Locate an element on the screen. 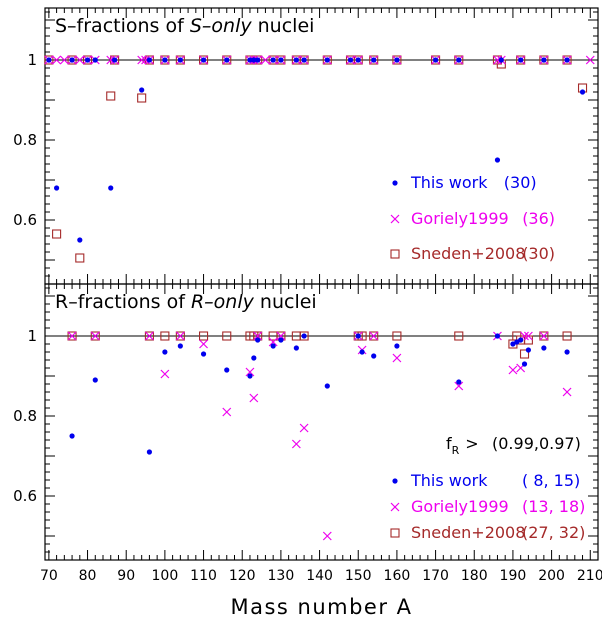 Image resolution: width=602 pixels, height=621 pixels. top-legend-count: (36) is located at coordinates (538, 218).